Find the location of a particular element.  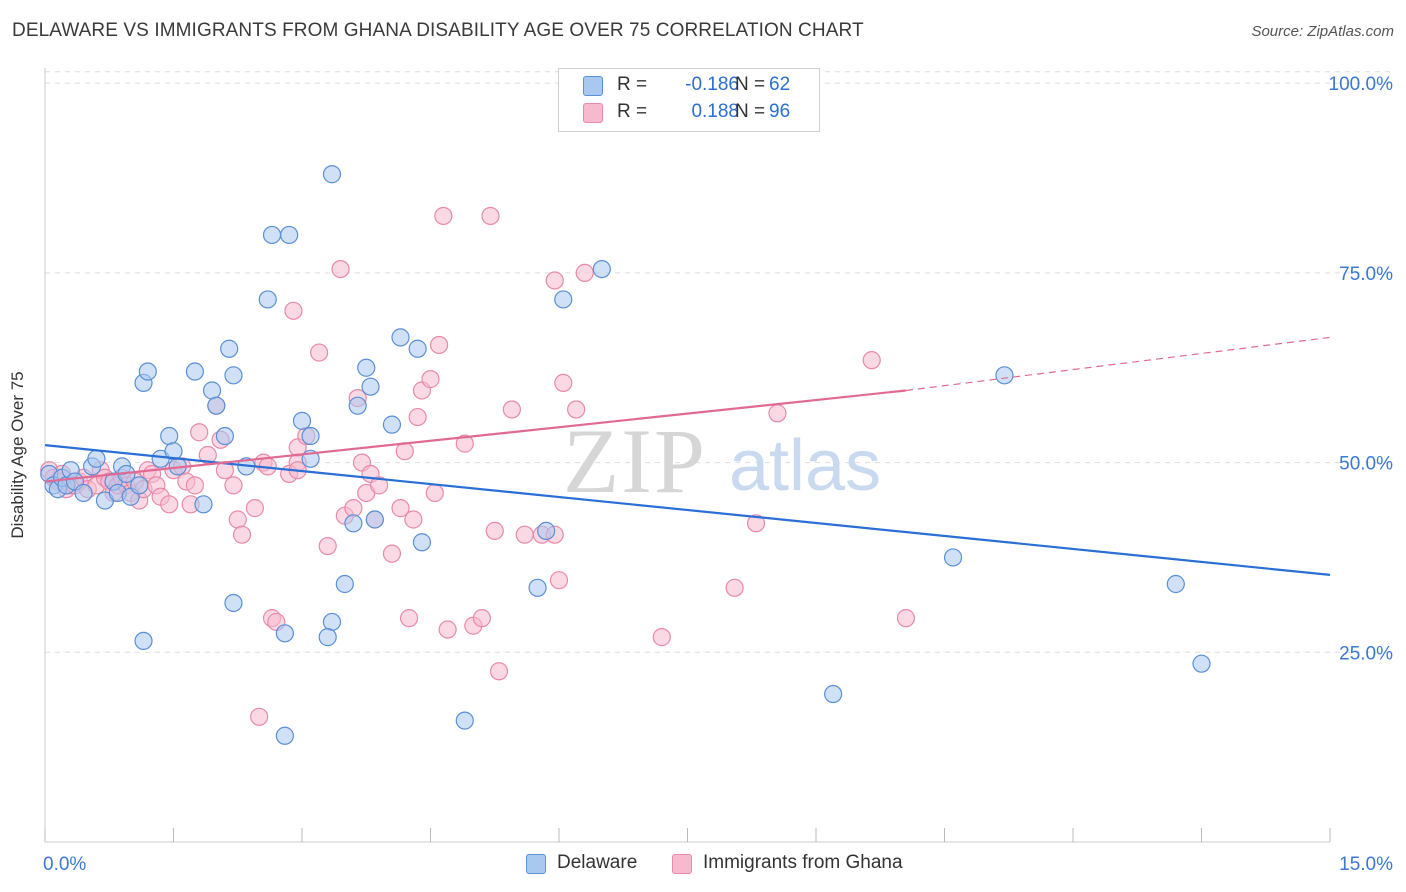

y-axis-label: Disability Age Over 75 is located at coordinates (17, 455).